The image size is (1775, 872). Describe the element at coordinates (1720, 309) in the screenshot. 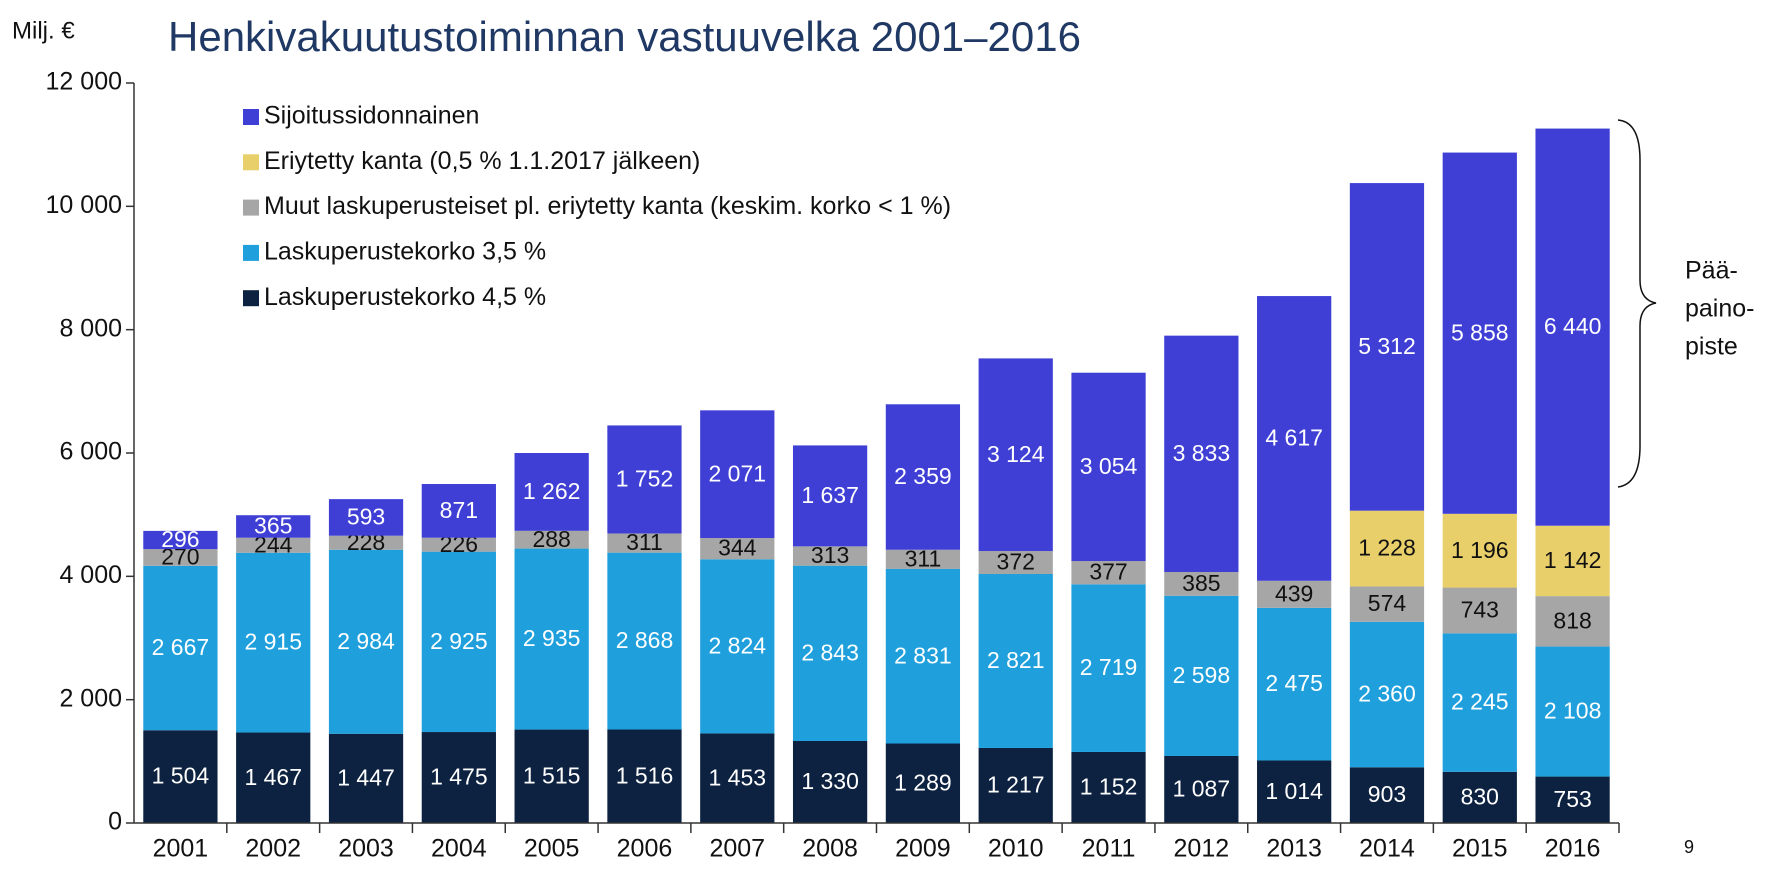

I see `annotation: paino-` at that location.